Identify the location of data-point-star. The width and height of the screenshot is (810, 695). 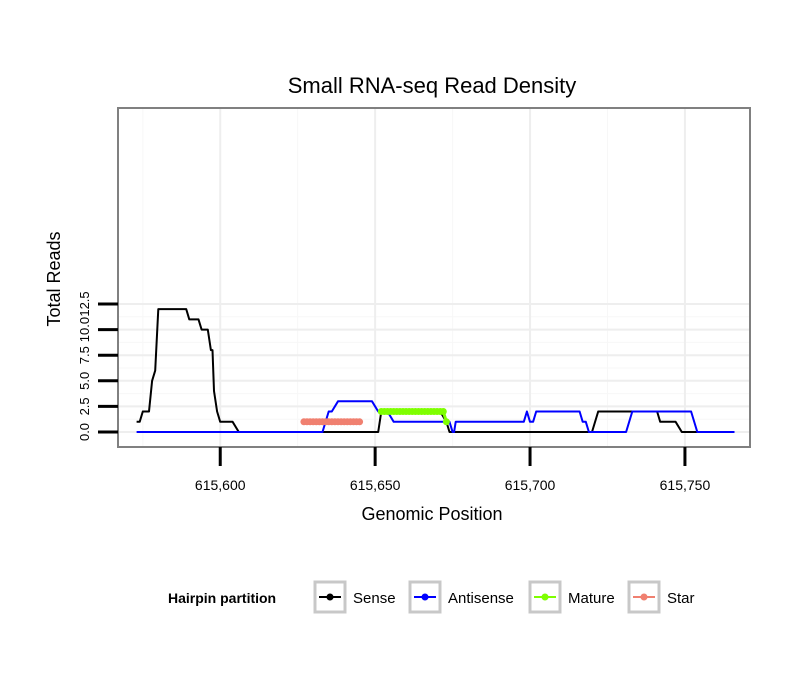
(360, 422).